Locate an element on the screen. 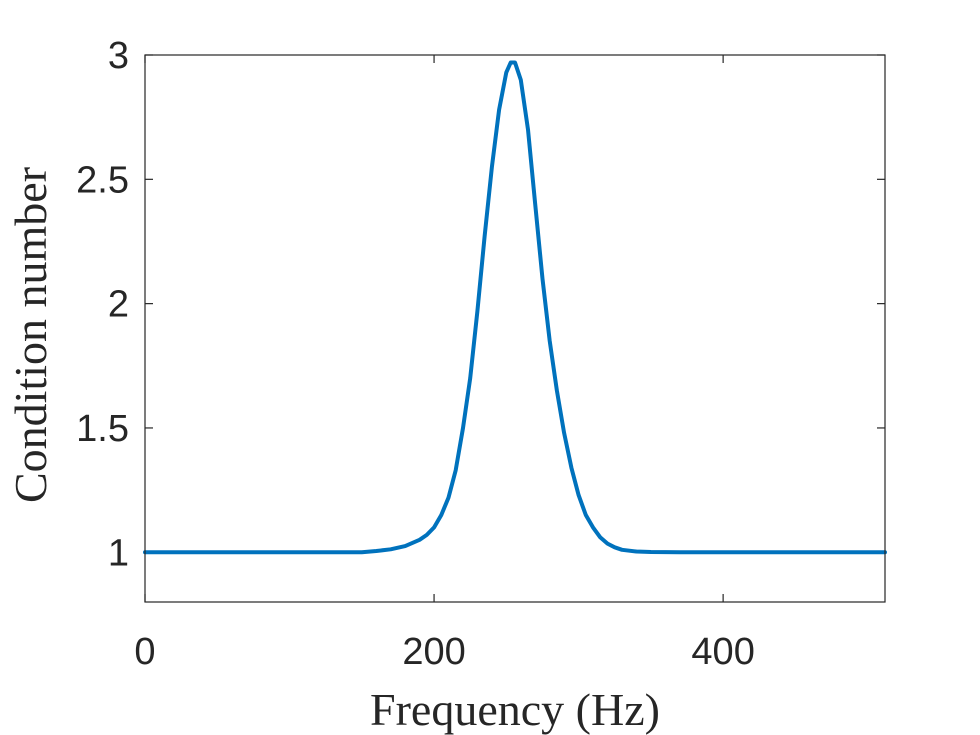  y-axis-label: Condition number is located at coordinates (30, 335).